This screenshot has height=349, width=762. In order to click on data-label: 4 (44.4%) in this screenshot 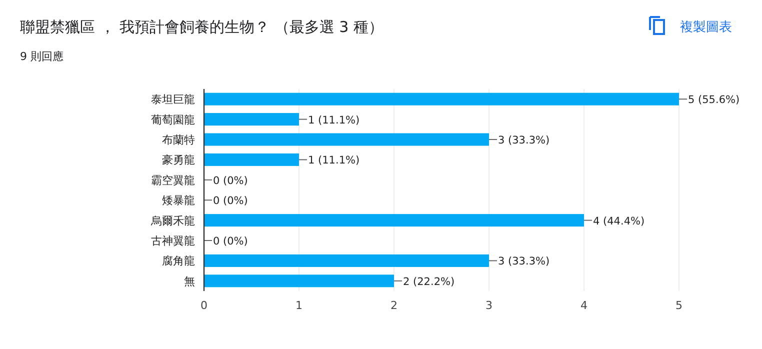, I will do `click(619, 221)`.